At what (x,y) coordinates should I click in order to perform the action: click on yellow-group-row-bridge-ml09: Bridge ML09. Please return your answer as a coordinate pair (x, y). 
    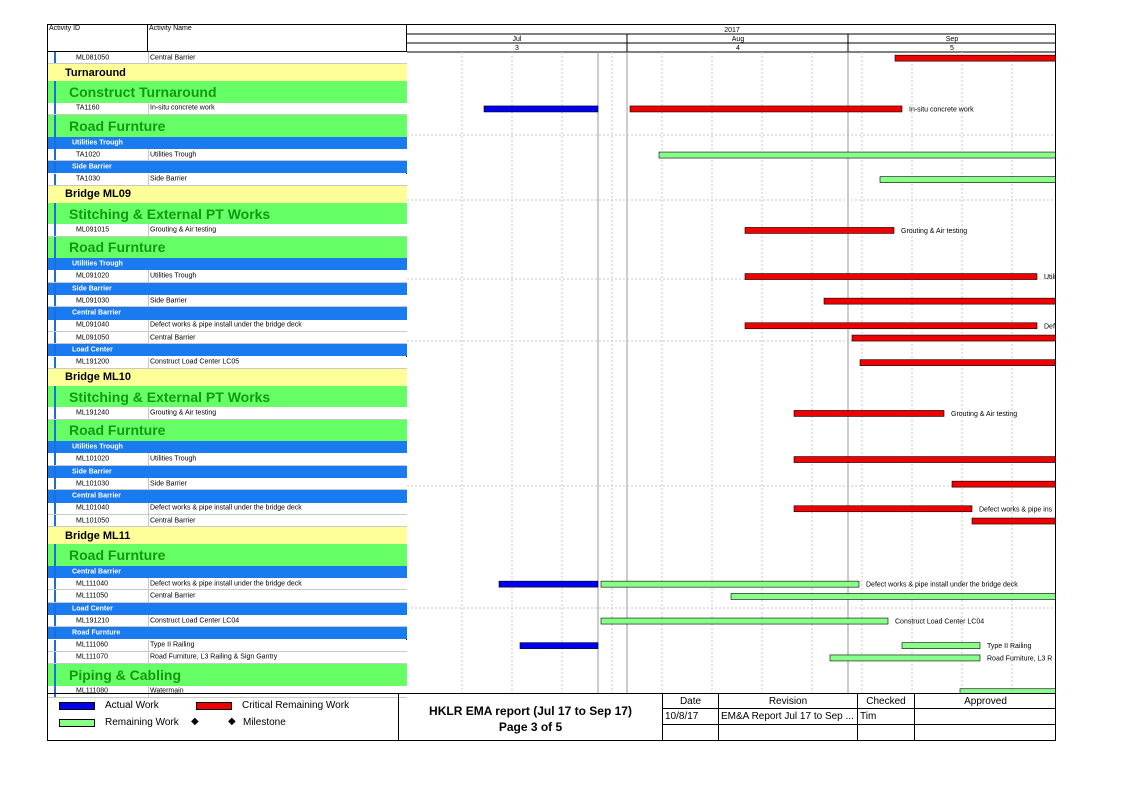
    Looking at the image, I should click on (227, 194).